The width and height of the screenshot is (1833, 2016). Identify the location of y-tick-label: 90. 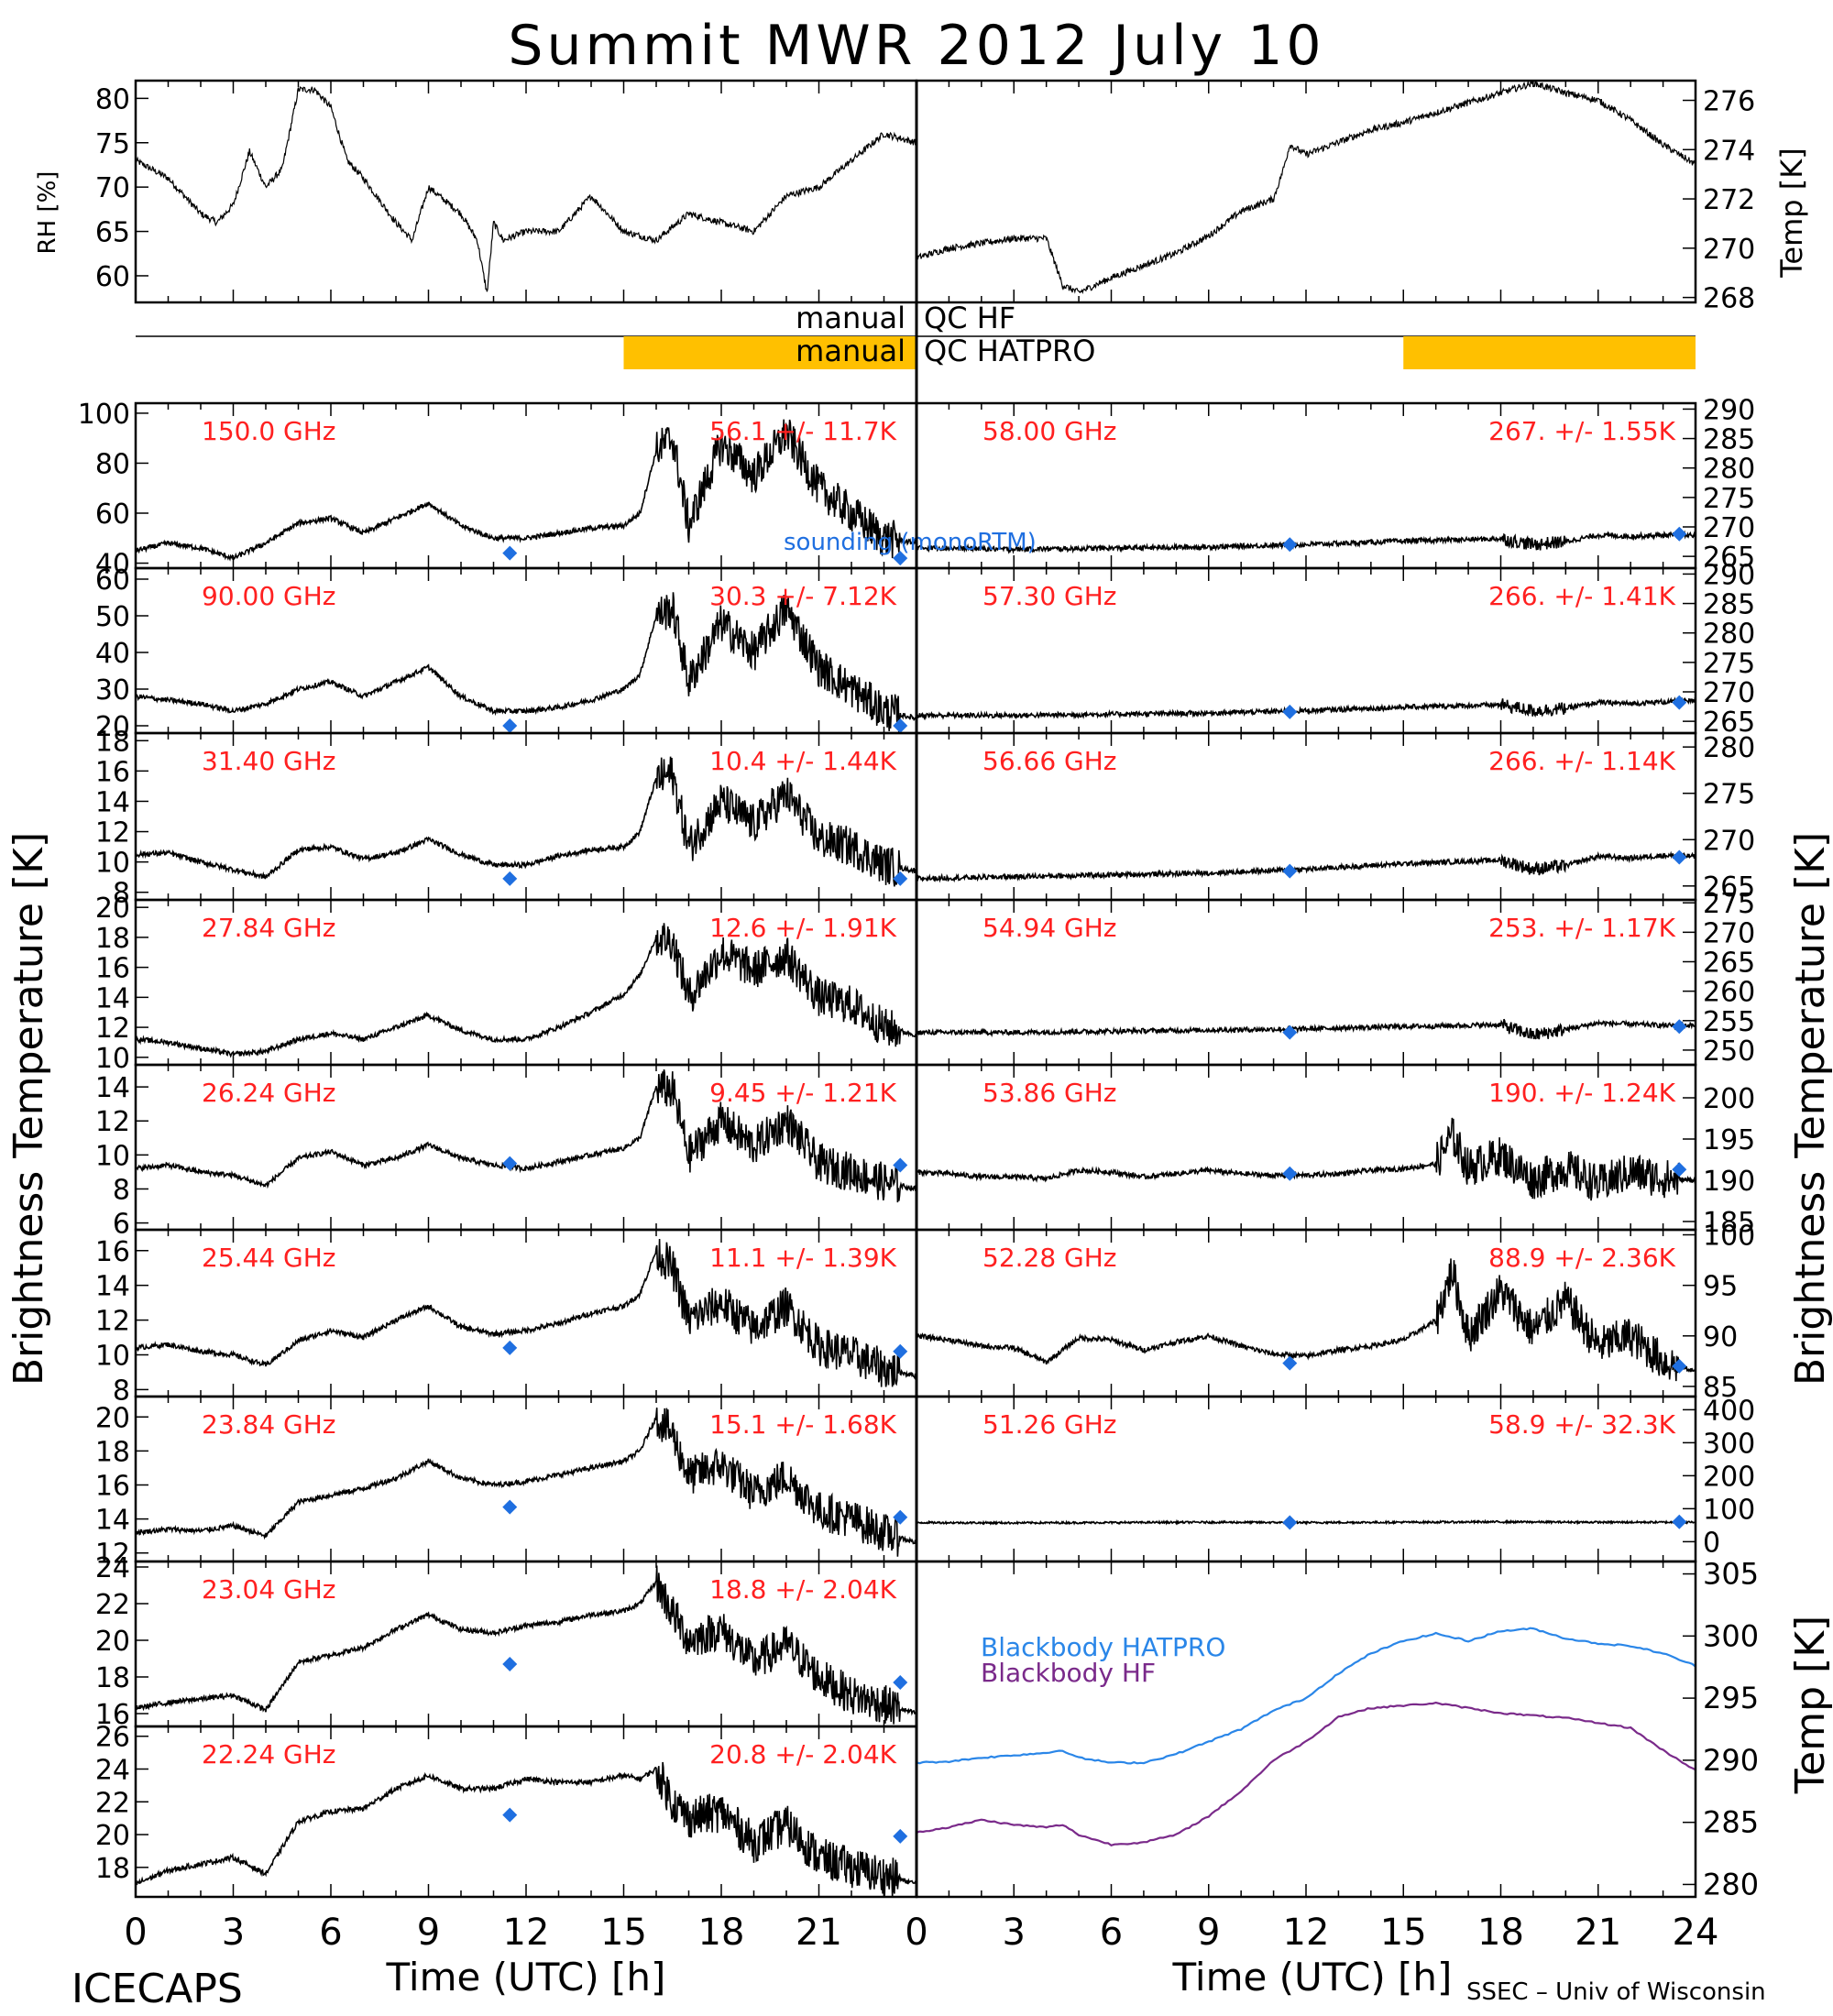
(1720, 1337).